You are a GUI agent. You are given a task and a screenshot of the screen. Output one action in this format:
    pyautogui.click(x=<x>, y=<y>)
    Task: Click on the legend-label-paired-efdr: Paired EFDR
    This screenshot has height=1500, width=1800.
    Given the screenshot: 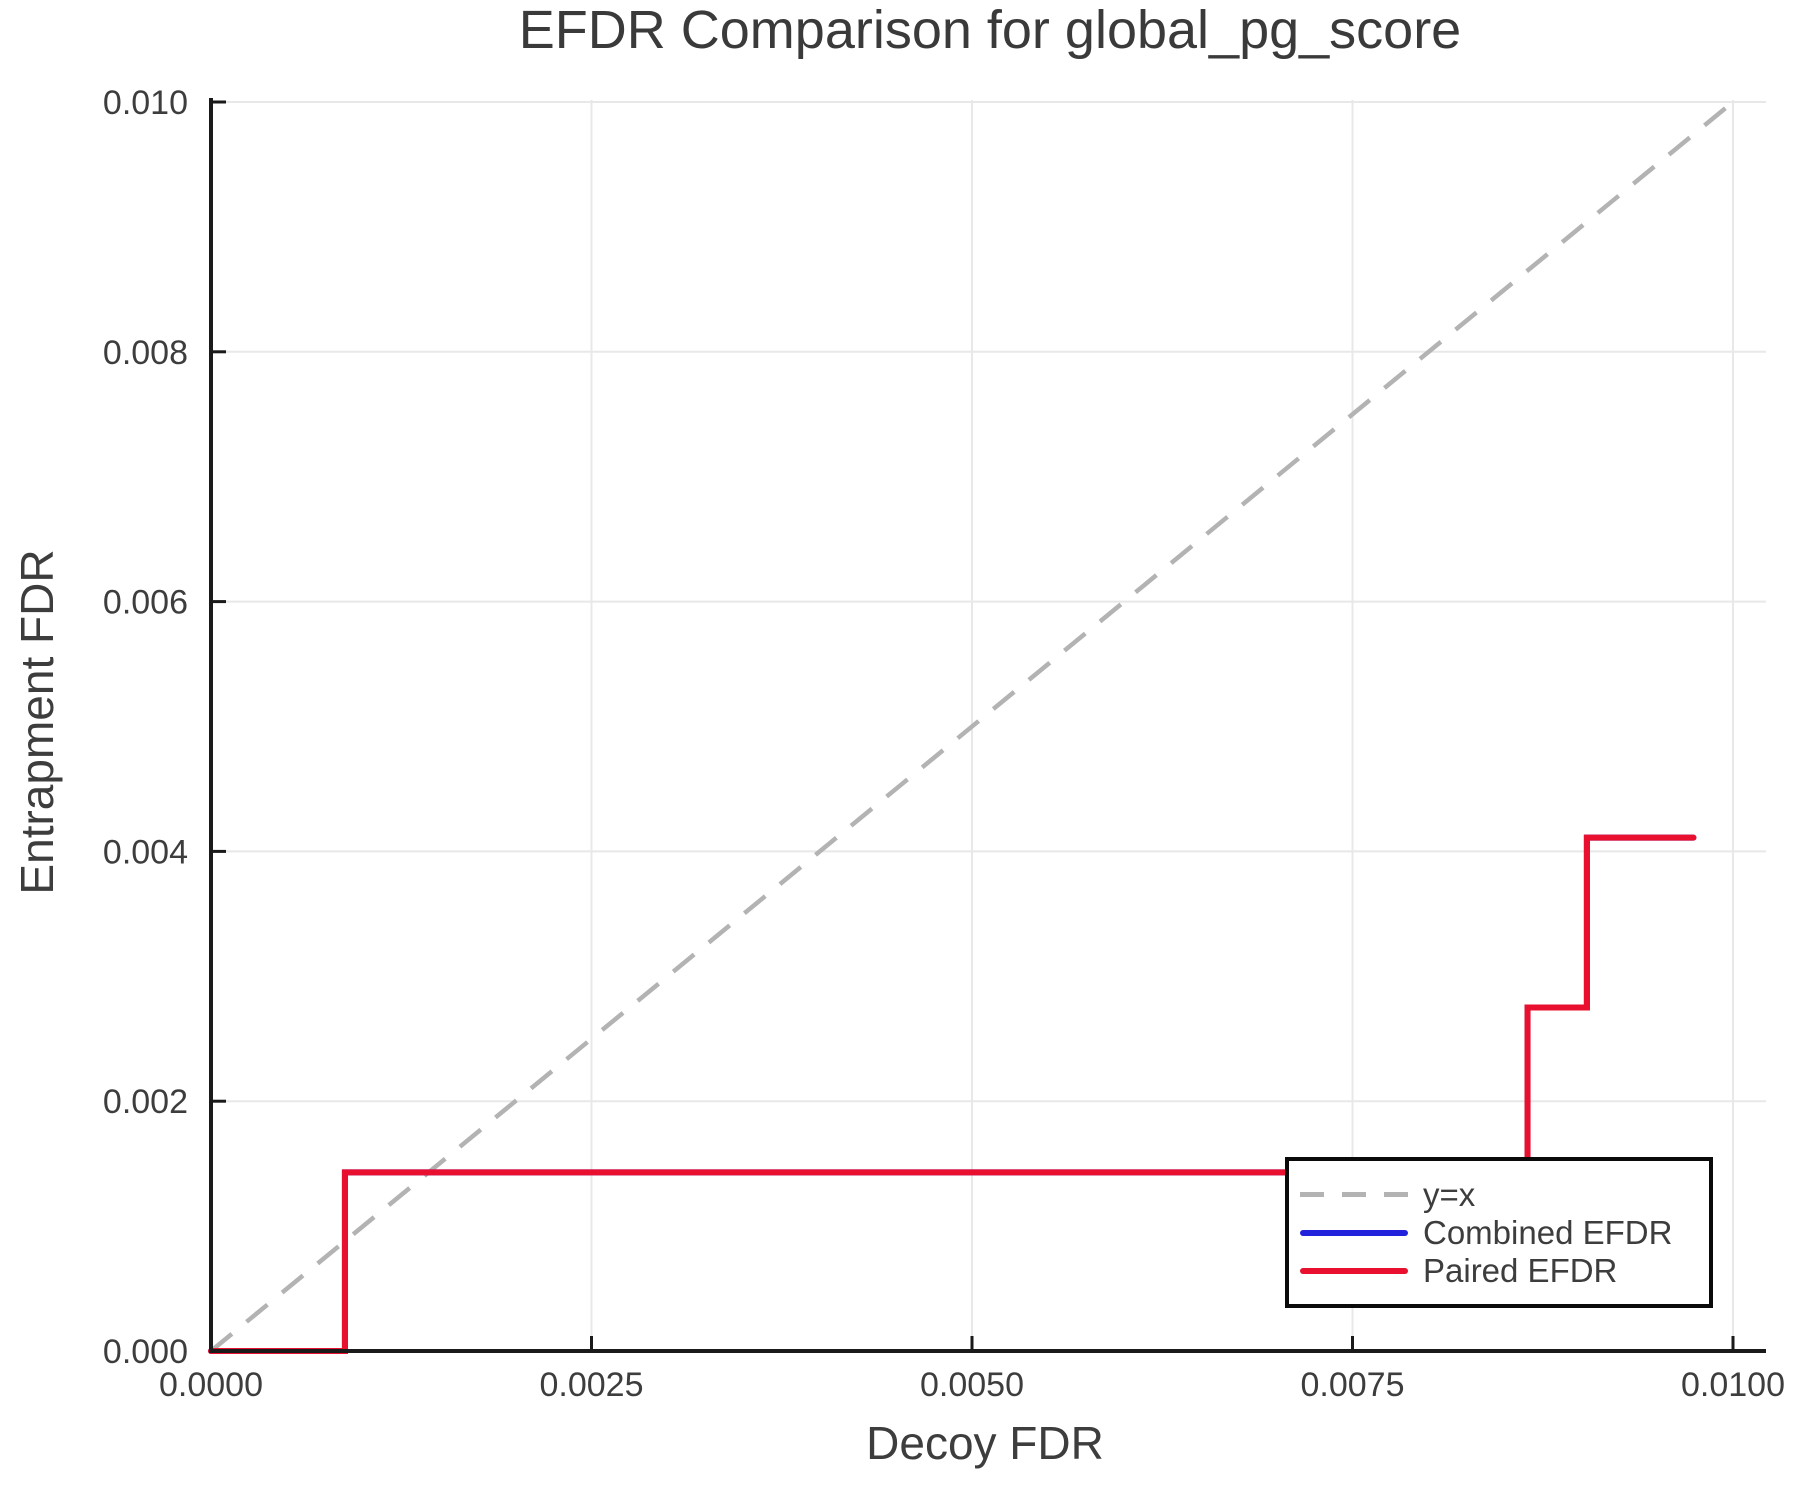 What is the action you would take?
    pyautogui.click(x=1520, y=1270)
    